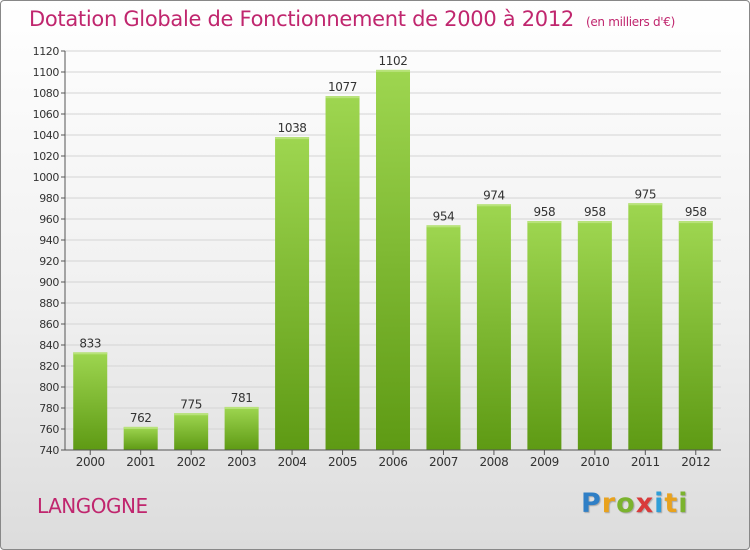 This screenshot has width=750, height=550. What do you see at coordinates (493, 462) in the screenshot?
I see `x-tick-label: 2008` at bounding box center [493, 462].